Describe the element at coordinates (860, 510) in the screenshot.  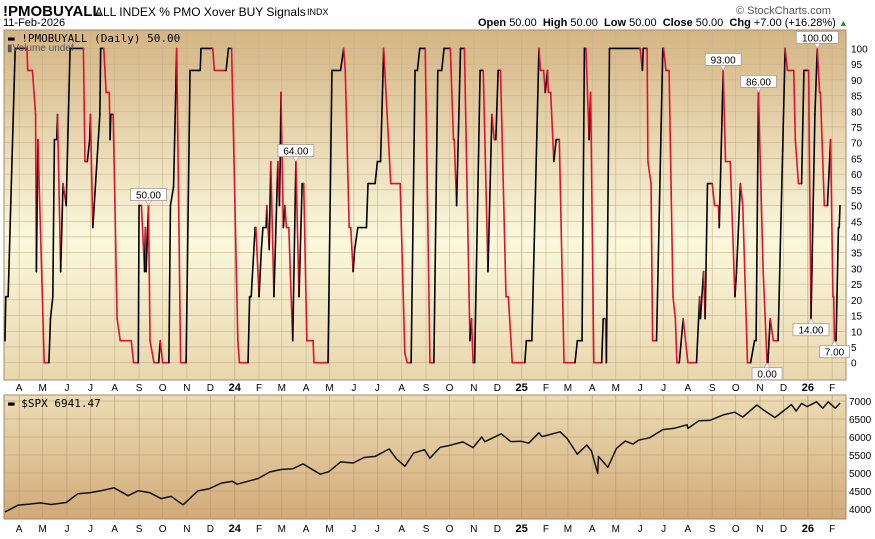
I see `y-tick-label: 4000` at that location.